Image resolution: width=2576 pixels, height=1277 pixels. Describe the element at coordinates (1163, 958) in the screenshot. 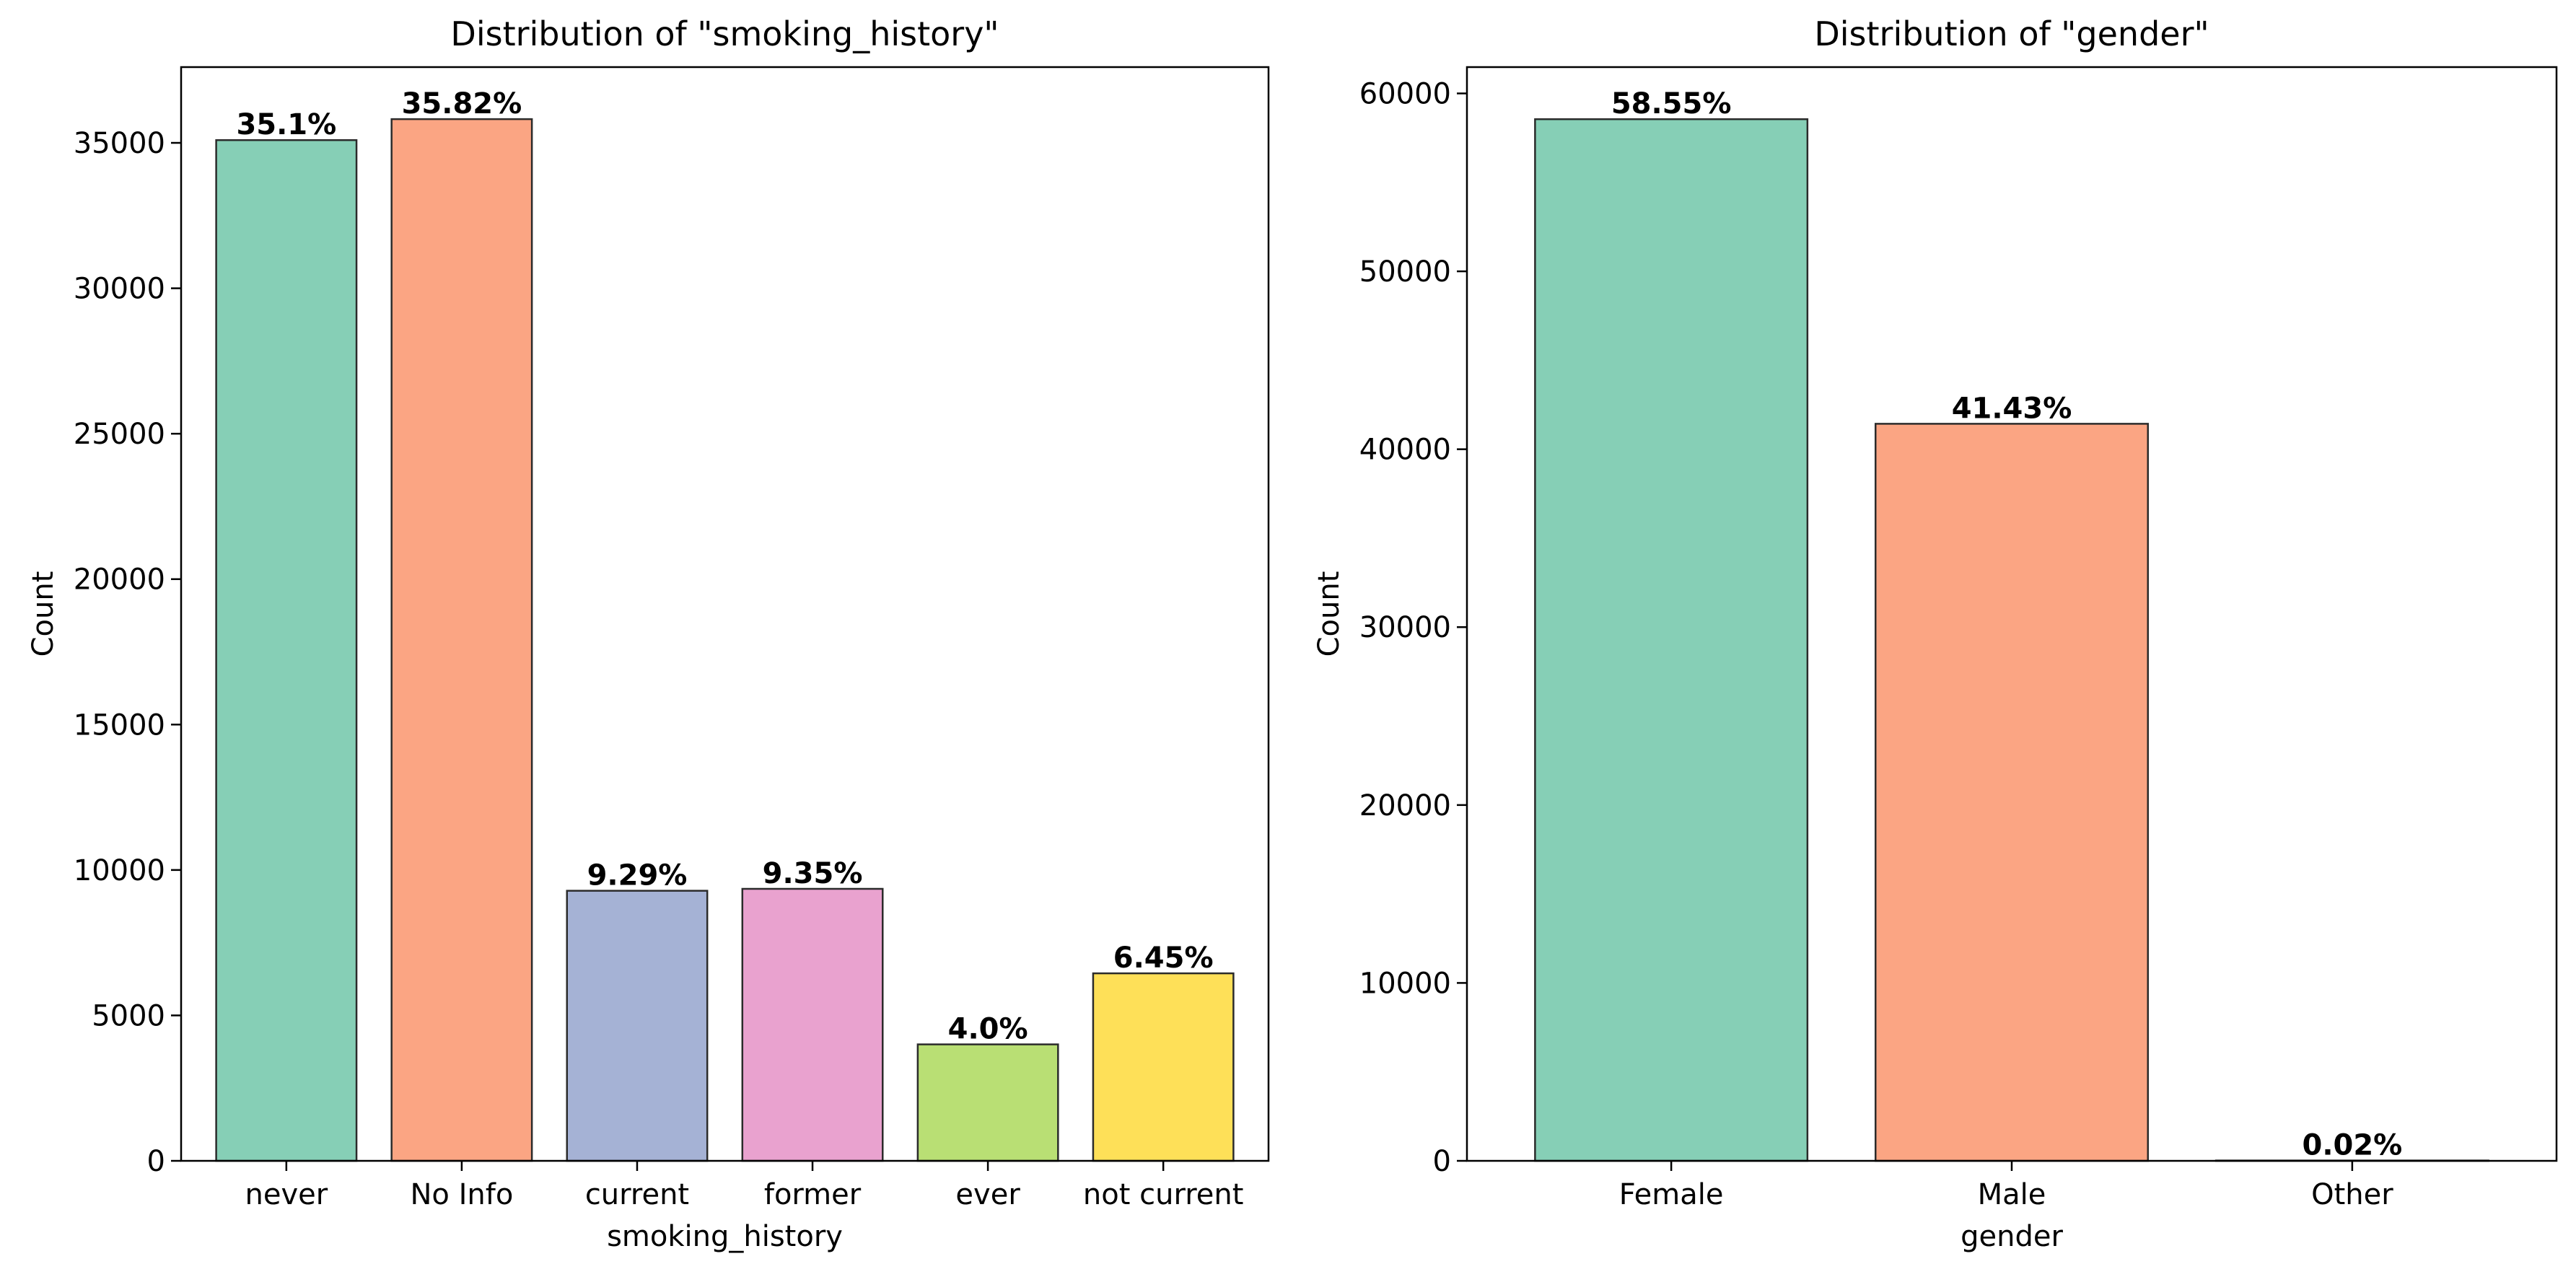

I see `bar-value-label: 6.45%` at that location.